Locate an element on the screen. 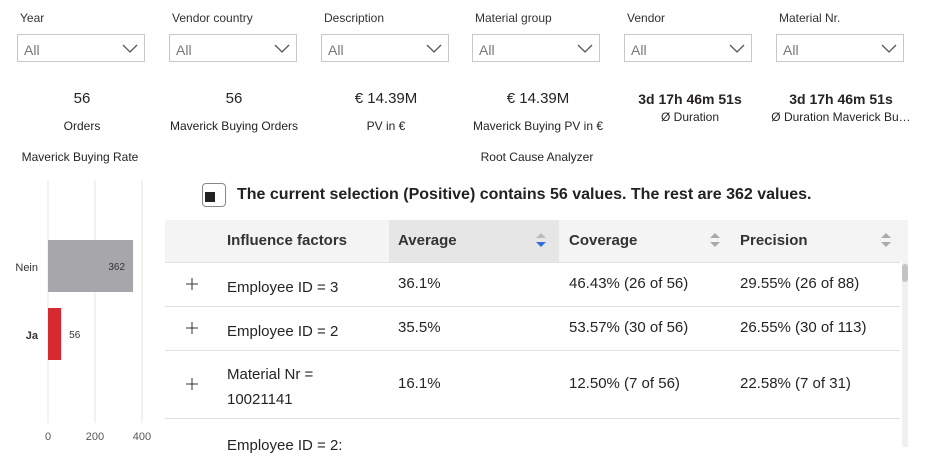 The width and height of the screenshot is (926, 458). category-label: Ja is located at coordinates (32, 336).